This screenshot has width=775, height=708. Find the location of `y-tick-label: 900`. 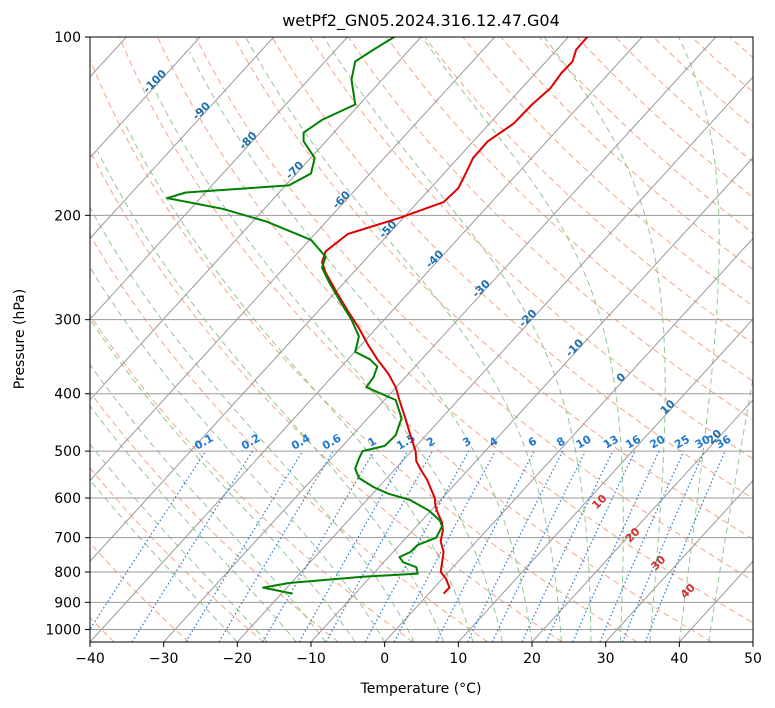

y-tick-label: 900 is located at coordinates (67, 603).